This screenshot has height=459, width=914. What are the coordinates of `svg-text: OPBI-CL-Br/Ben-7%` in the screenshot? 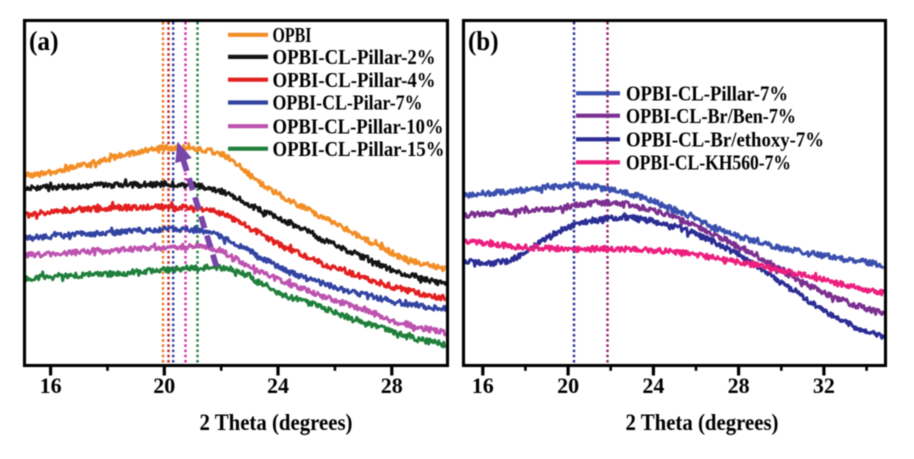 It's located at (711, 116).